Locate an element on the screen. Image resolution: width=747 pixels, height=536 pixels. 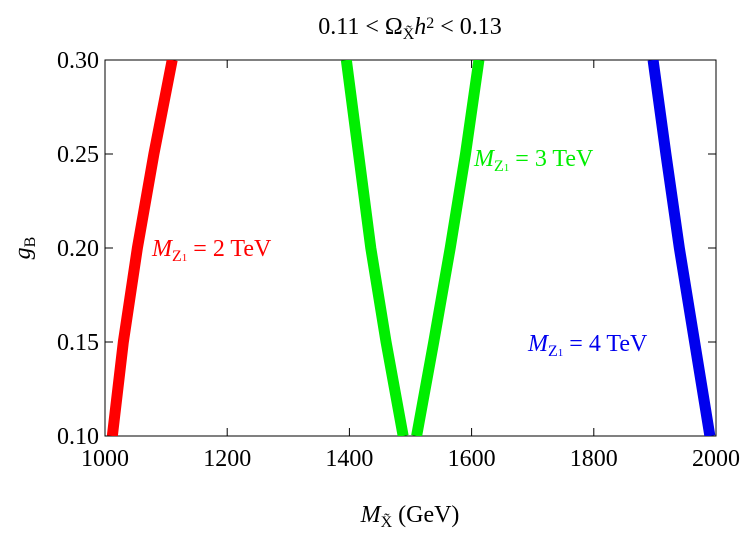
x-tick-label: 1200 is located at coordinates (227, 459).